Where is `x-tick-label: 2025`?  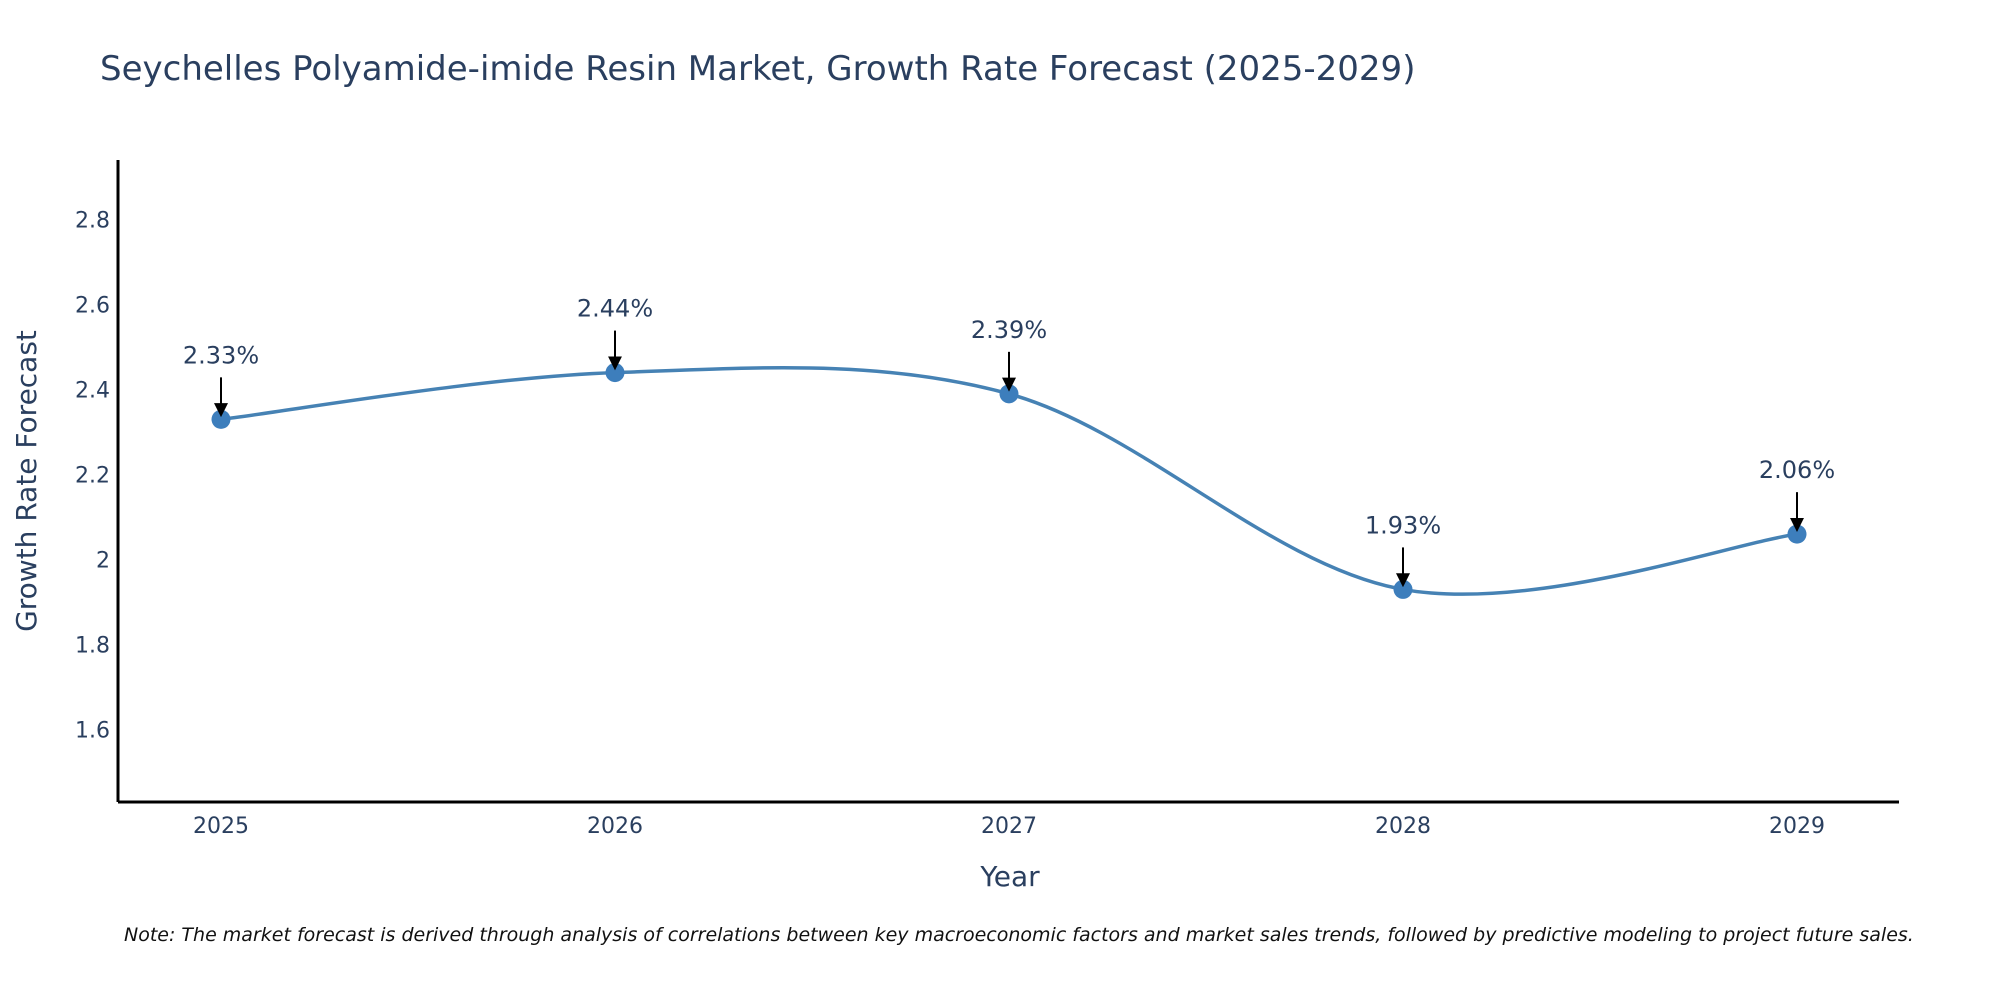 x-tick-label: 2025 is located at coordinates (221, 826).